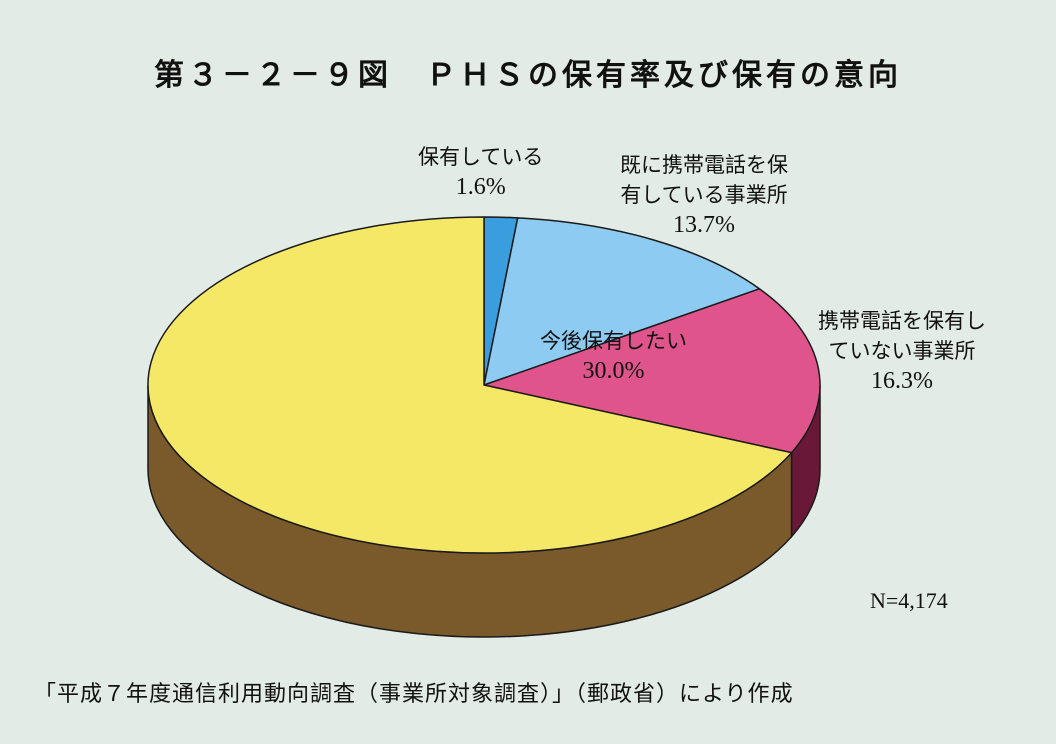 This screenshot has height=744, width=1056. Describe the element at coordinates (613, 341) in the screenshot. I see `group-label-intend-text: 今後保有したい` at that location.